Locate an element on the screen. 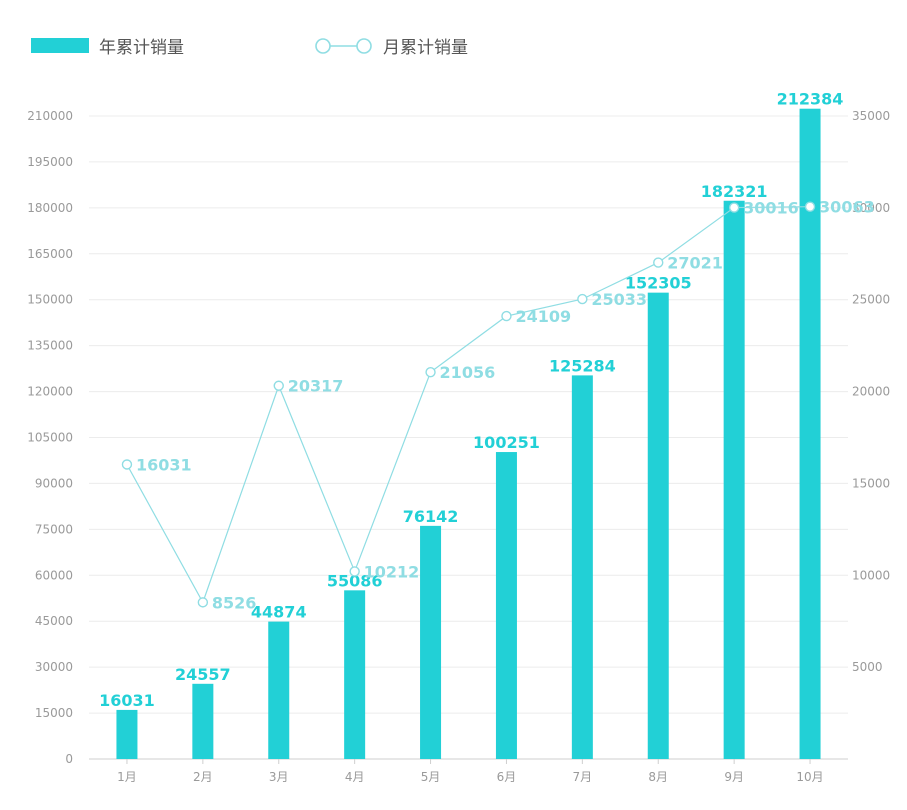  line-value-label: 30063 is located at coordinates (847, 207).